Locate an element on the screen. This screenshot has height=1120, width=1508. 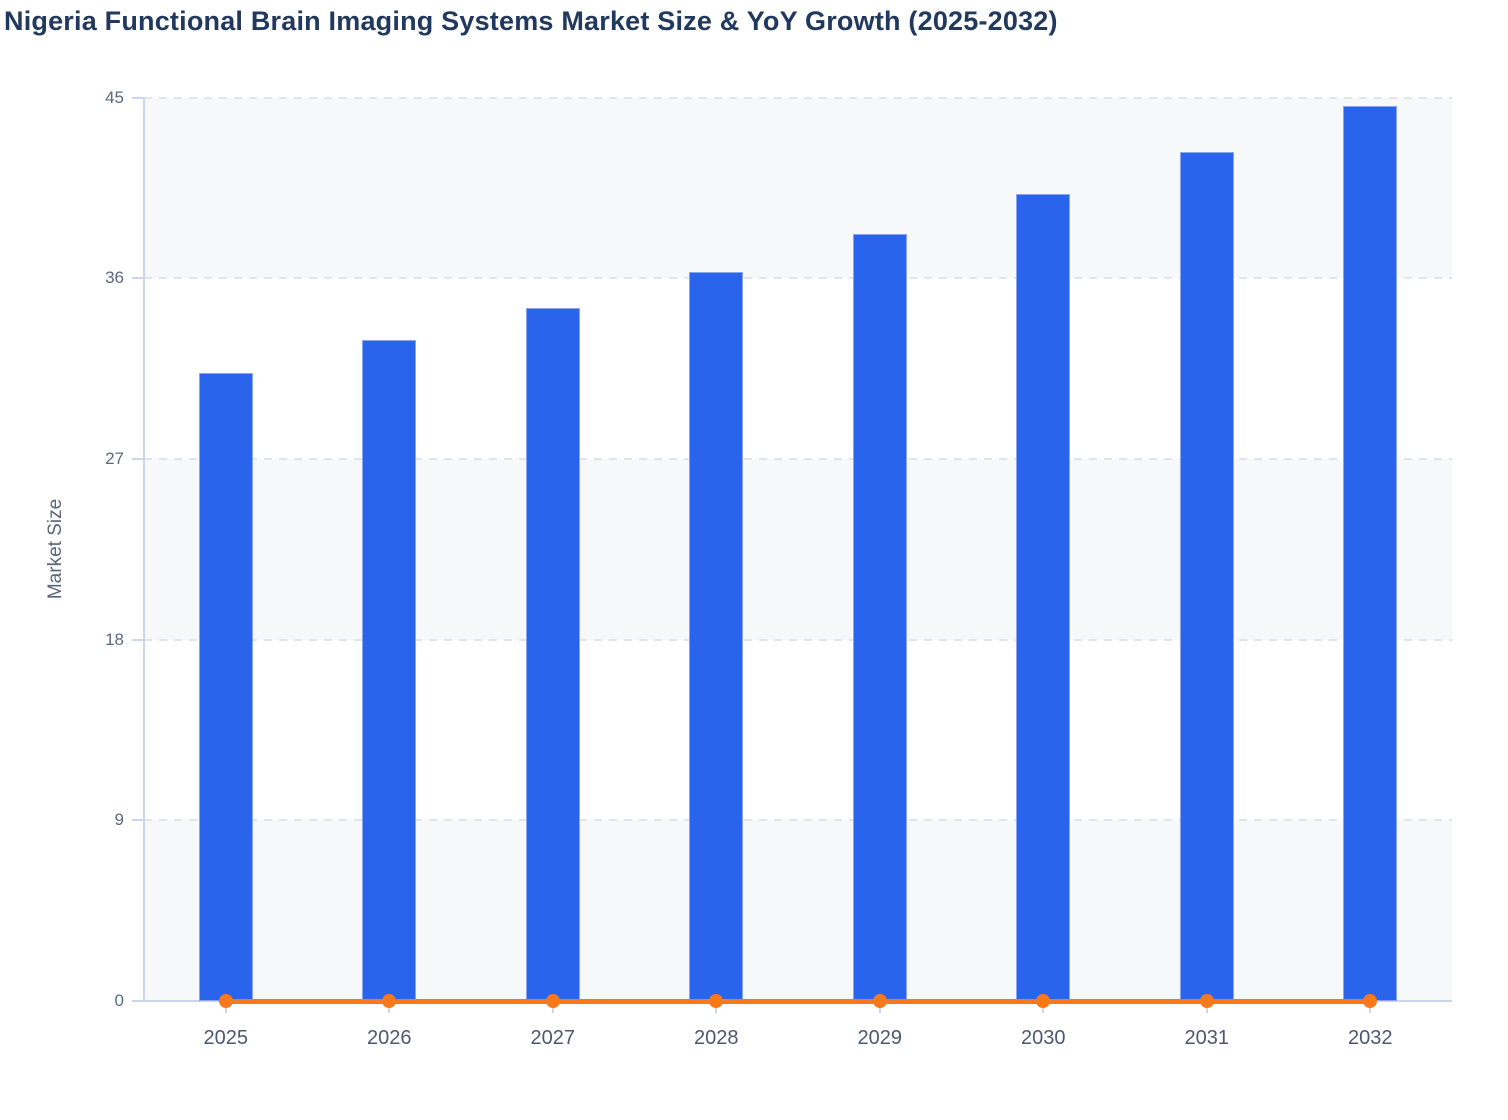
x-tick-label: 2025 is located at coordinates (226, 1038).